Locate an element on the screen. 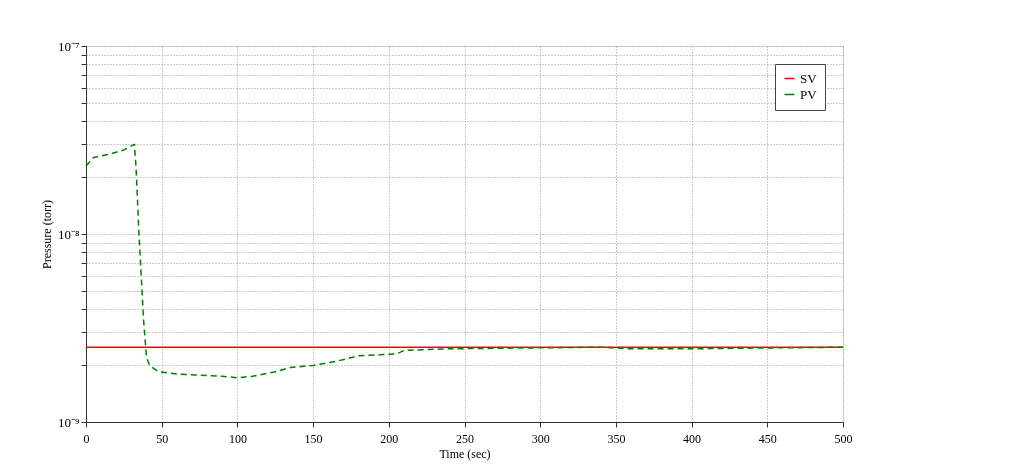  x-tick-label: 300 is located at coordinates (540, 438).